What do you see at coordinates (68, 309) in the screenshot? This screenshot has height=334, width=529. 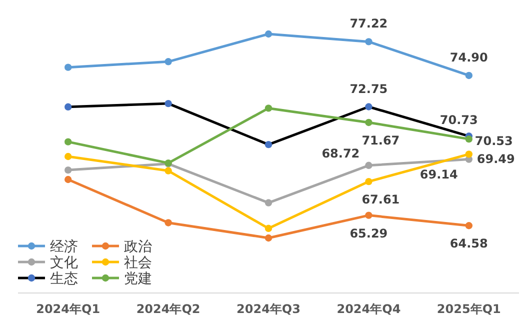 I see `x-tick-label: 2024年Q1` at bounding box center [68, 309].